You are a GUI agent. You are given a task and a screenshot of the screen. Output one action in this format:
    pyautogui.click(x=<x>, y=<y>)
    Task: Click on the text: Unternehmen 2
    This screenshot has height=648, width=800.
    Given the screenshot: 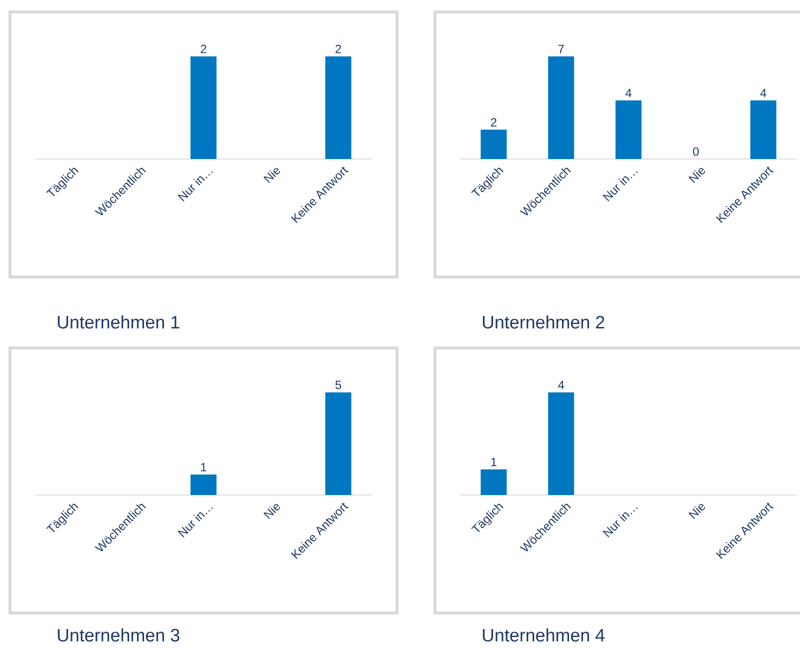 What is the action you would take?
    pyautogui.click(x=543, y=322)
    